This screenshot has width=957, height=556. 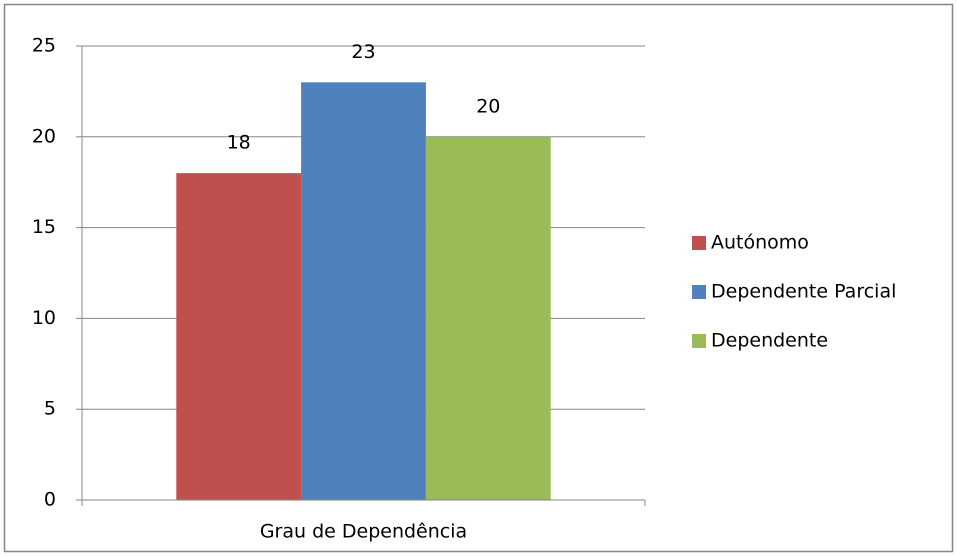 I want to click on y-tick-label: 25, so click(x=44, y=46).